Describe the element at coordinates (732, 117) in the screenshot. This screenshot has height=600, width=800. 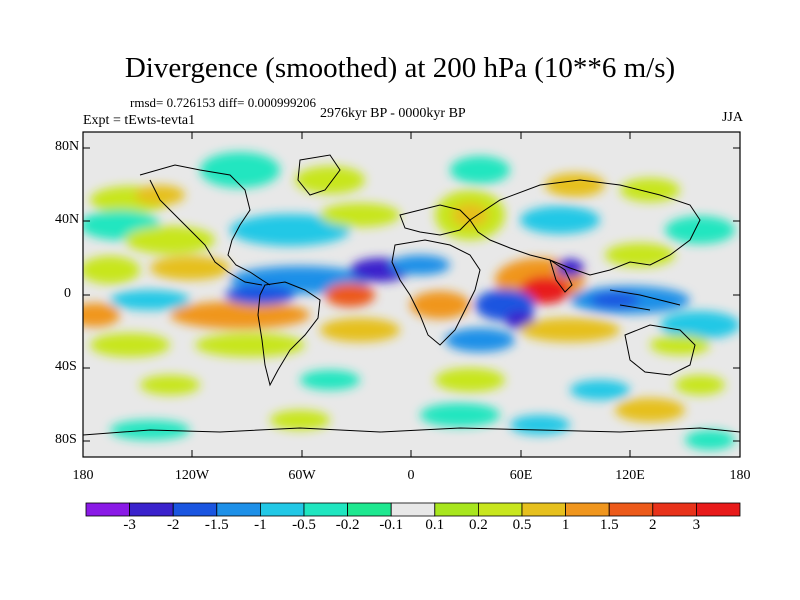
I see `season-label: JJA` at that location.